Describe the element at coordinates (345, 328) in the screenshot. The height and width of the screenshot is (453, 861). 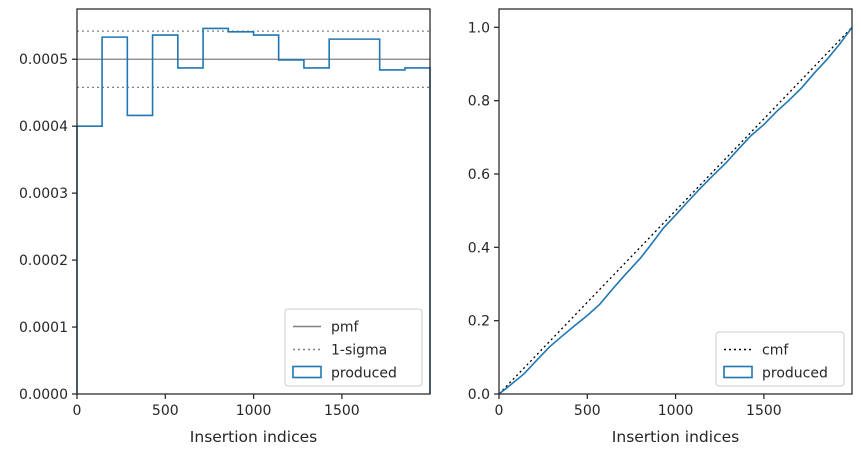
I see `legend-label-pmf: pmf` at that location.